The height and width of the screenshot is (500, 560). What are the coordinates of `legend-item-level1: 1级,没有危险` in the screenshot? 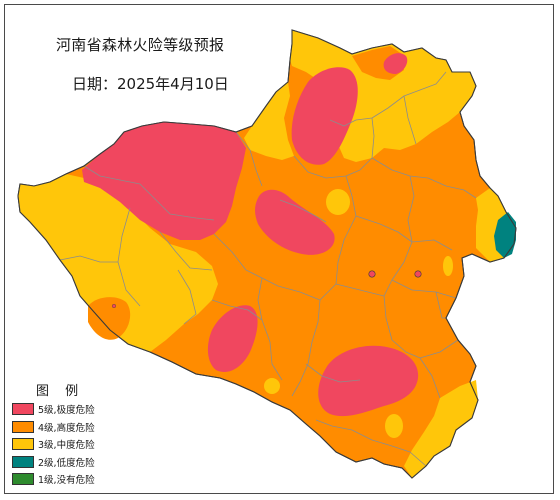 It's located at (53, 479).